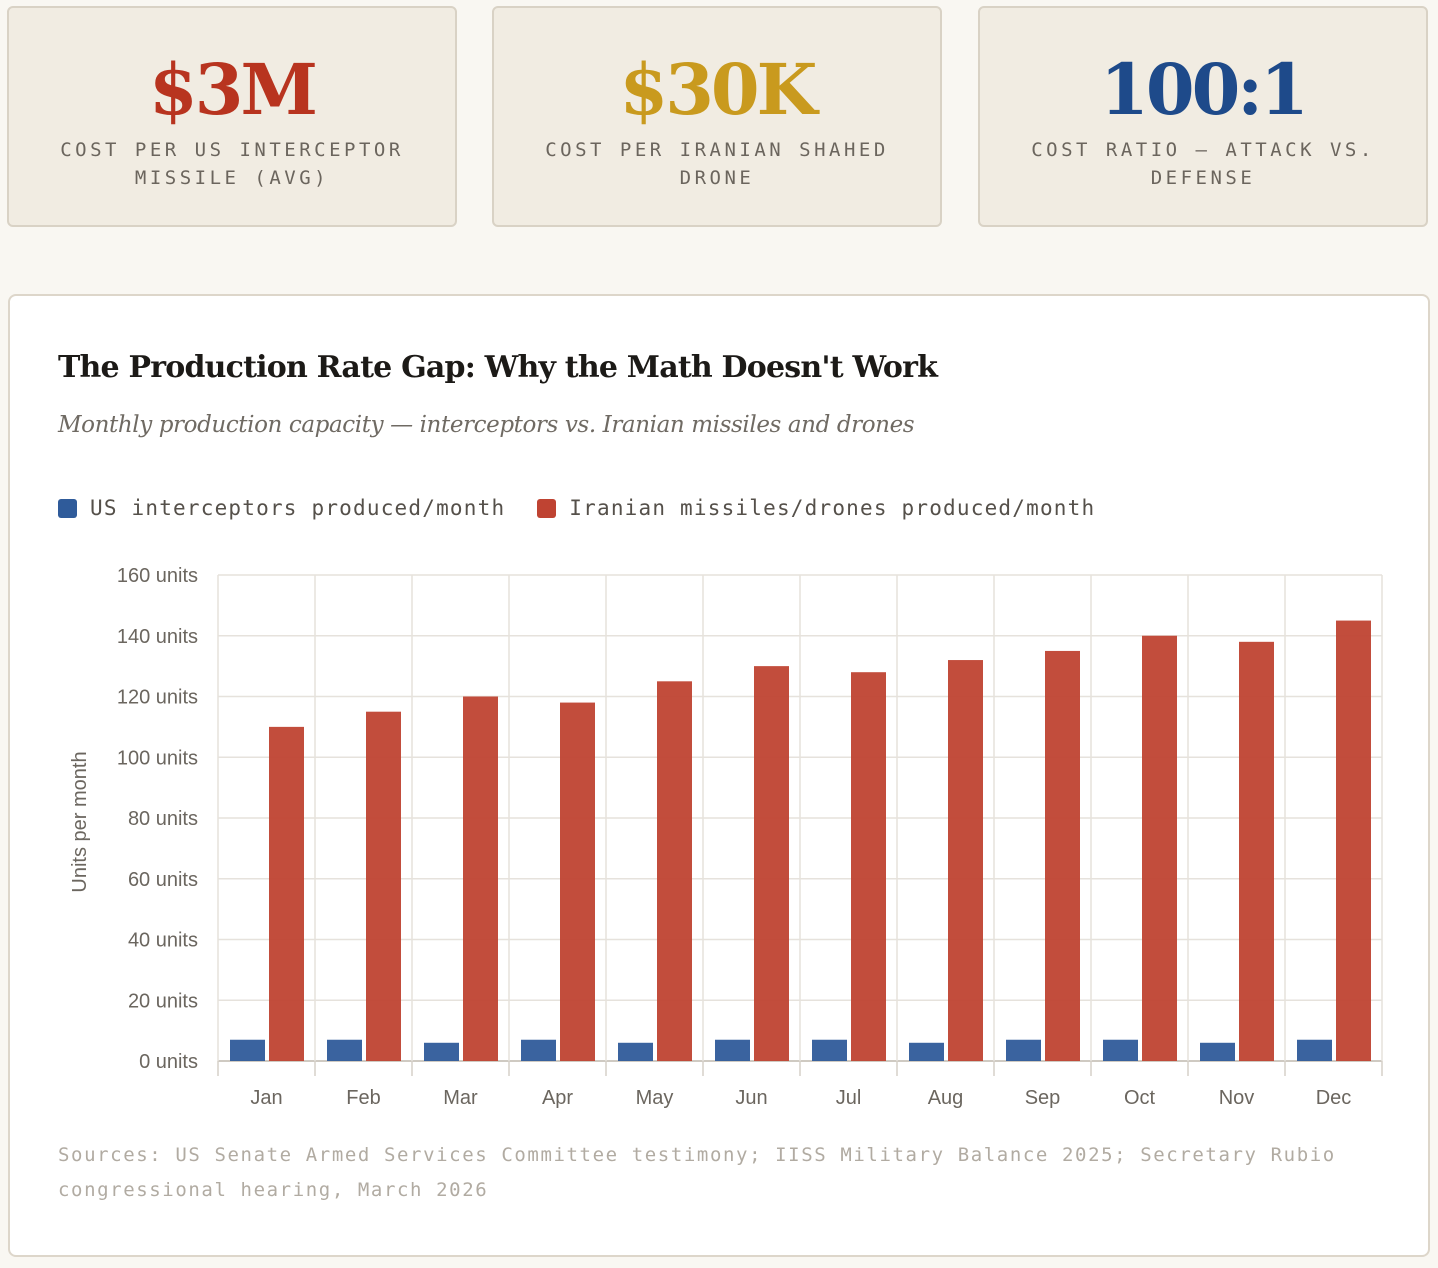  What do you see at coordinates (480, 878) in the screenshot?
I see `bar-iranian-missiles-mar` at bounding box center [480, 878].